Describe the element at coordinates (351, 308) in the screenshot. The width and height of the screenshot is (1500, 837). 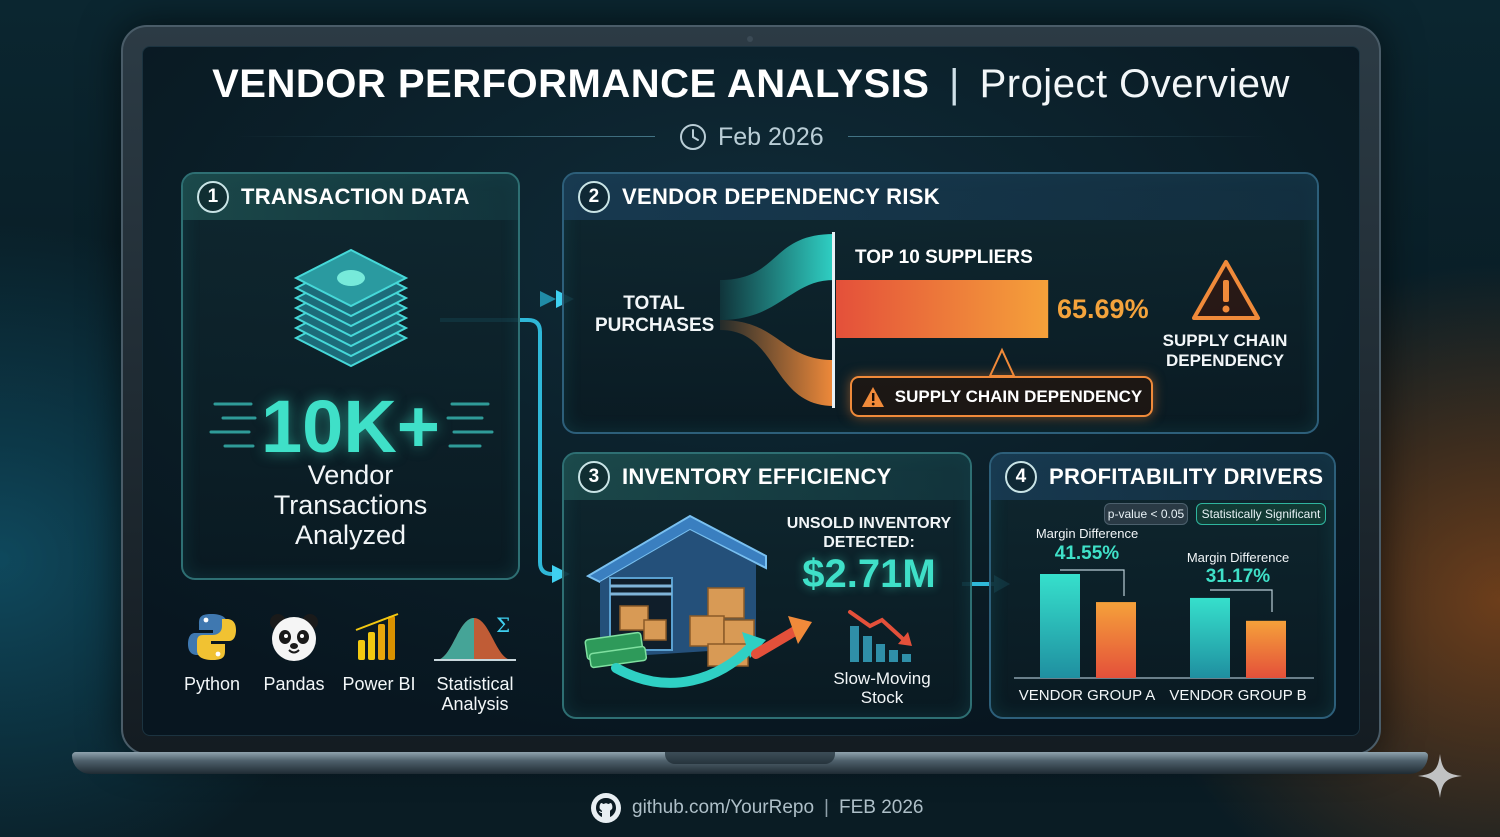
I see `stacked-cash-icon` at that location.